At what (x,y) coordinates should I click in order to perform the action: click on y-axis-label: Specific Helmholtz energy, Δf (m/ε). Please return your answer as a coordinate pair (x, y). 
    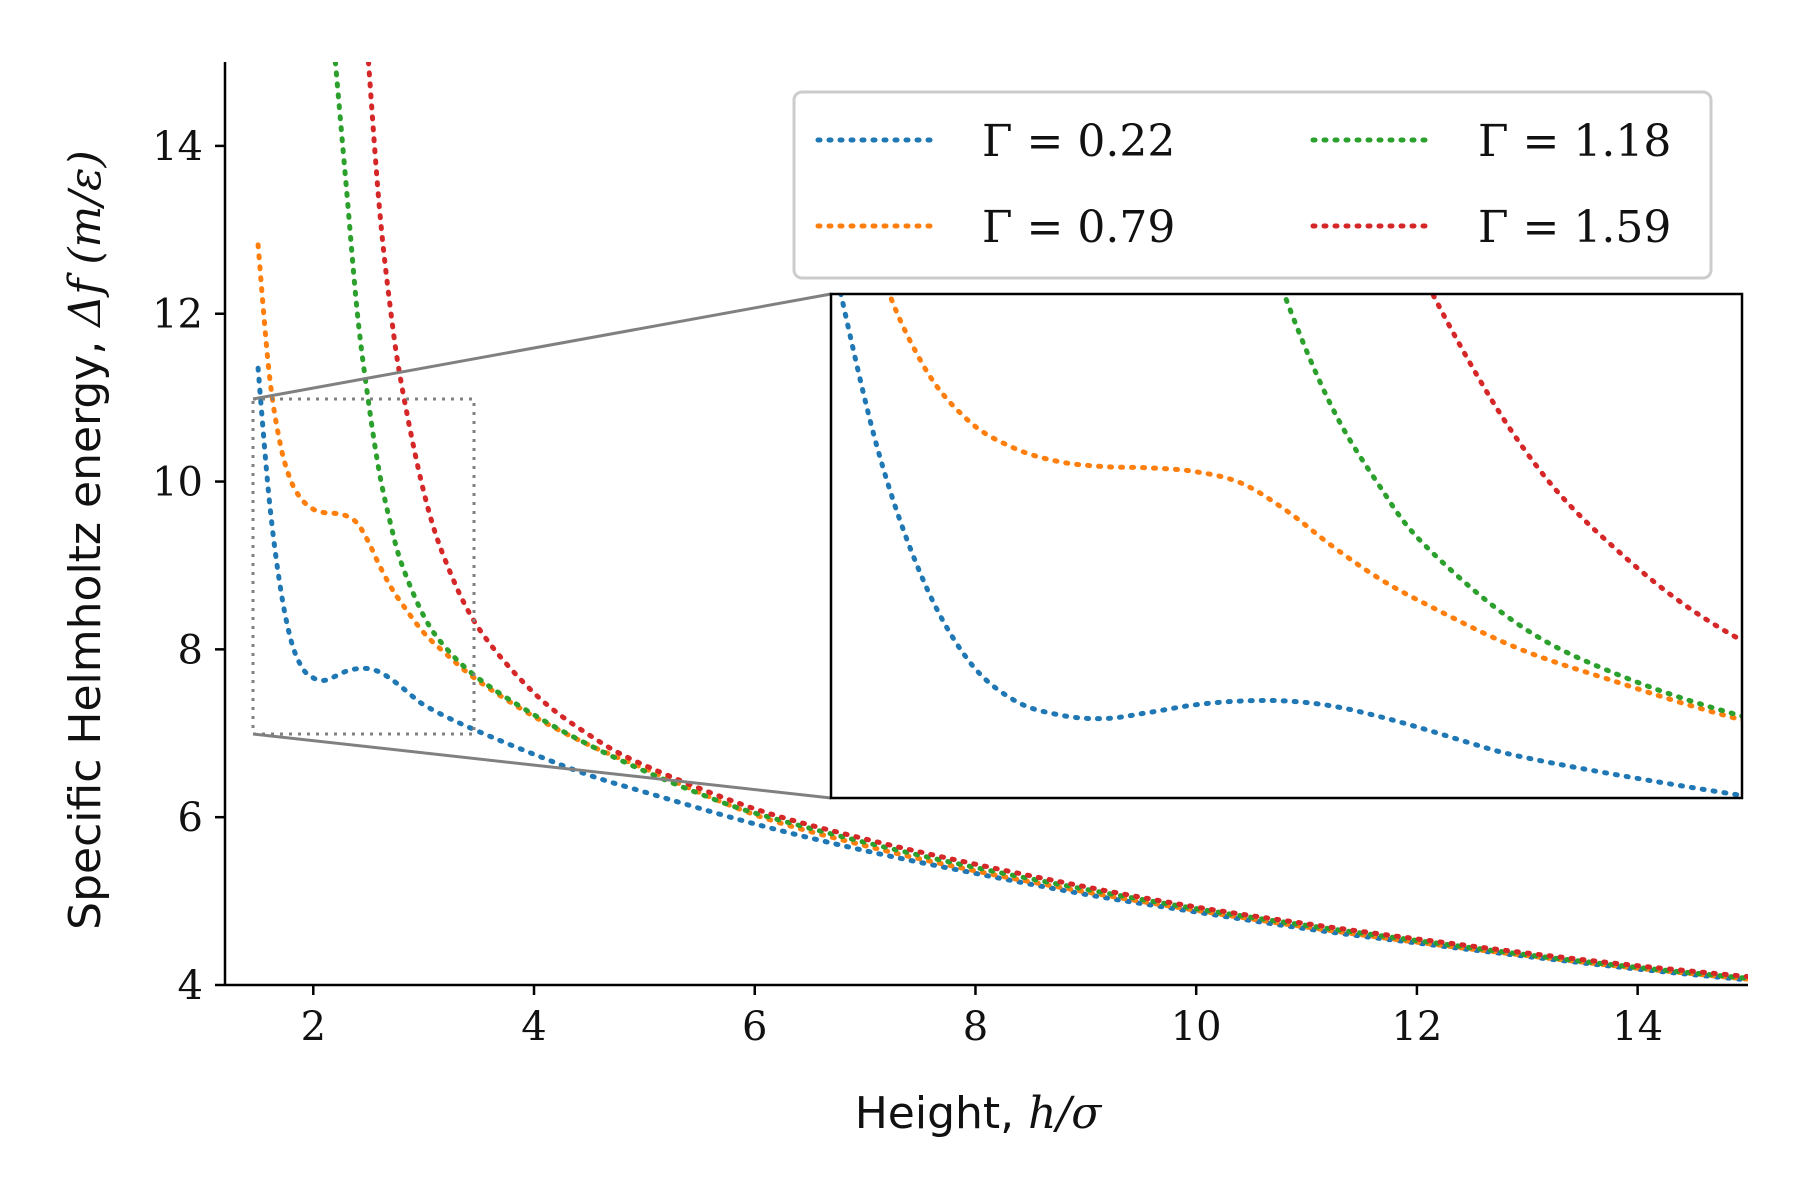
    Looking at the image, I should click on (85, 540).